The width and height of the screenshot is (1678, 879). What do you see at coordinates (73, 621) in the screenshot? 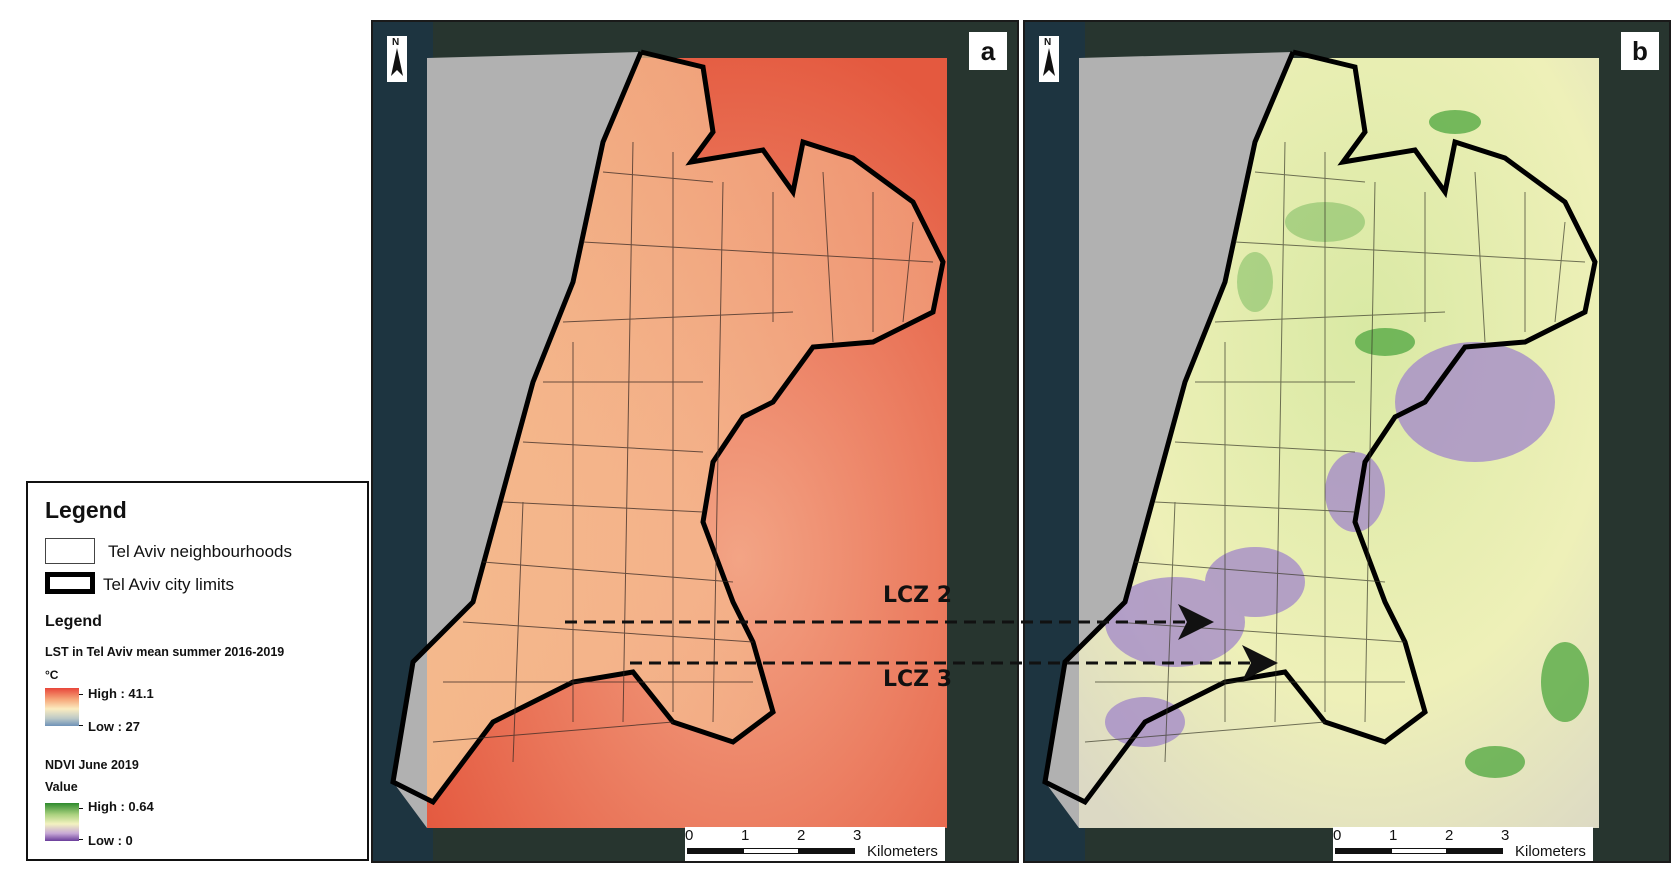
I see `legend-subtitle: Legend` at bounding box center [73, 621].